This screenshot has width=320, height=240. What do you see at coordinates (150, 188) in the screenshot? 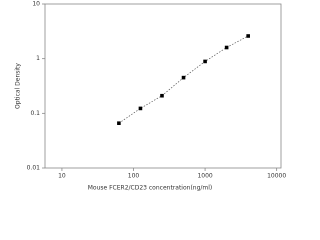
I see `x-axis-label: Mouse FCER2/CD23 concentration(ng/ml)` at bounding box center [150, 188].